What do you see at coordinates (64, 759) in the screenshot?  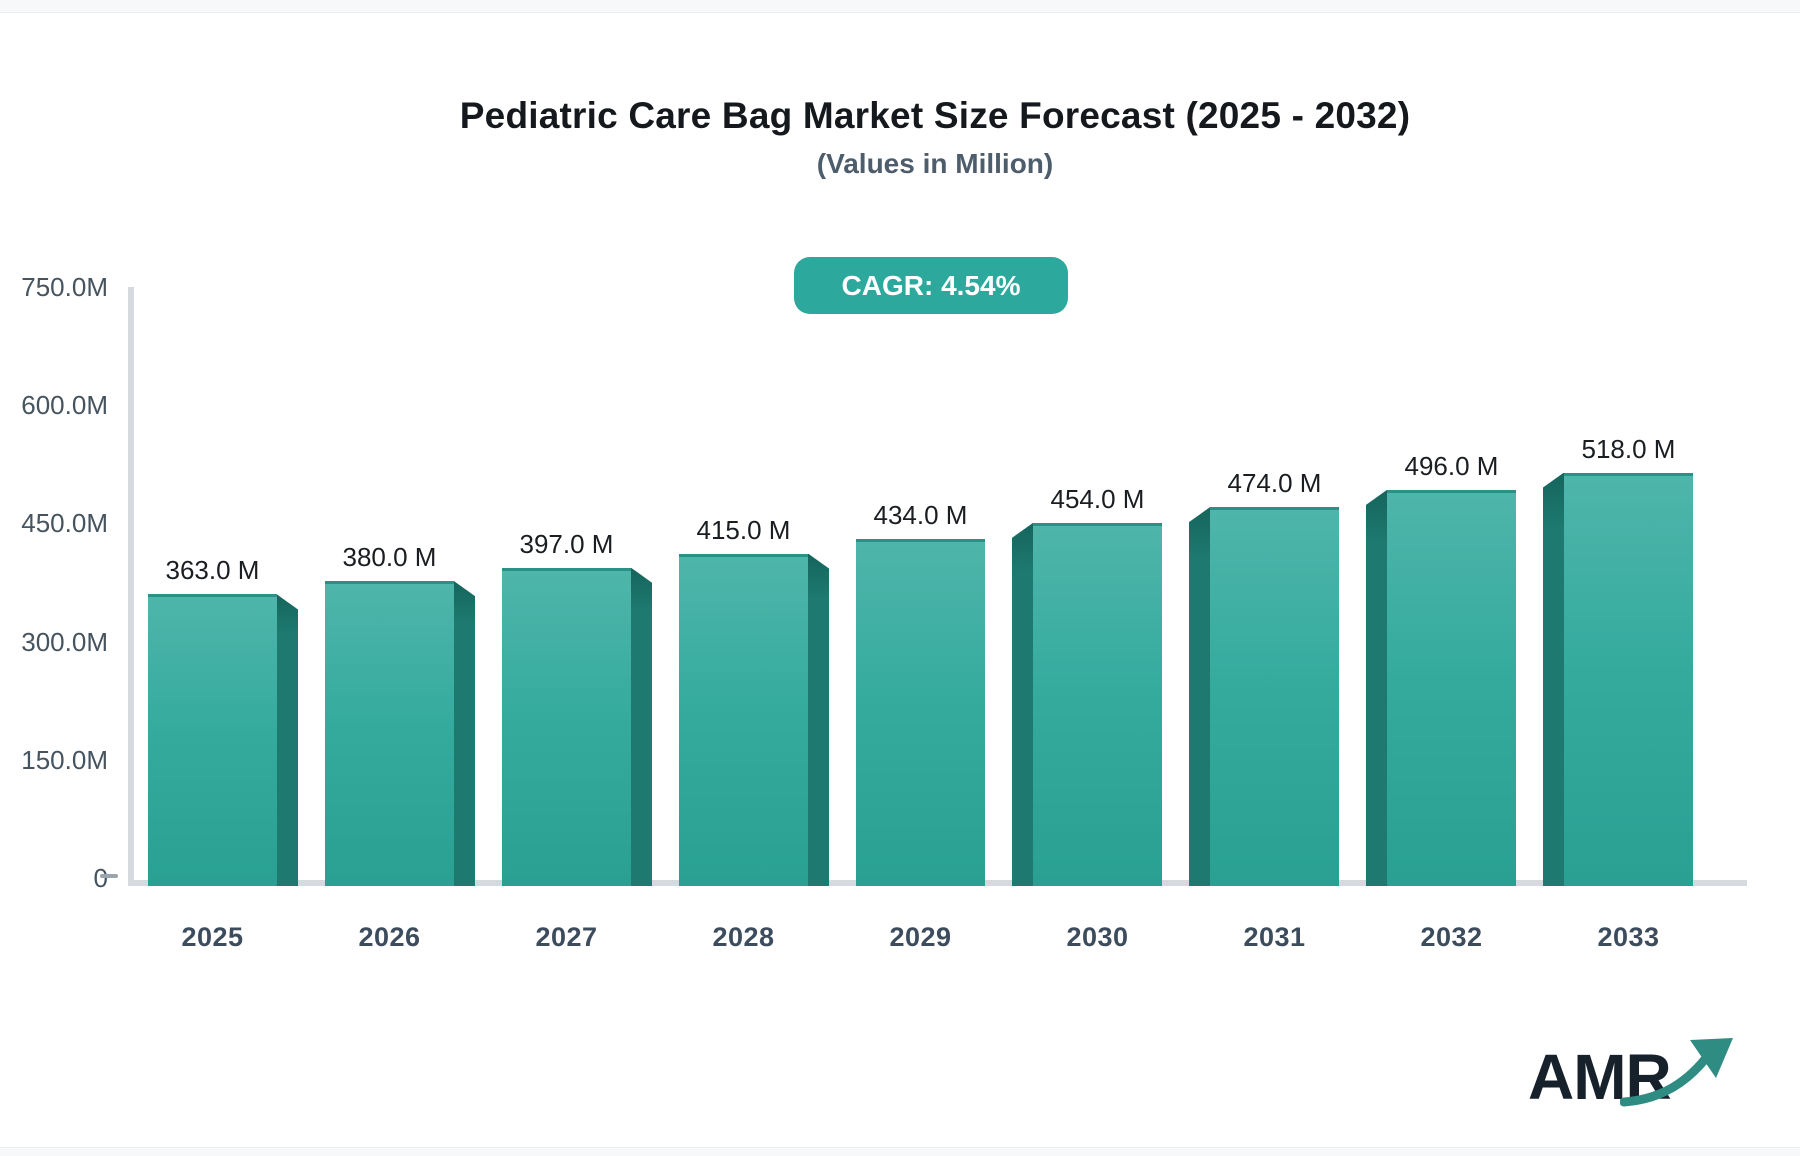 I see `y-tick-label-150.0M: 150.0M` at bounding box center [64, 759].